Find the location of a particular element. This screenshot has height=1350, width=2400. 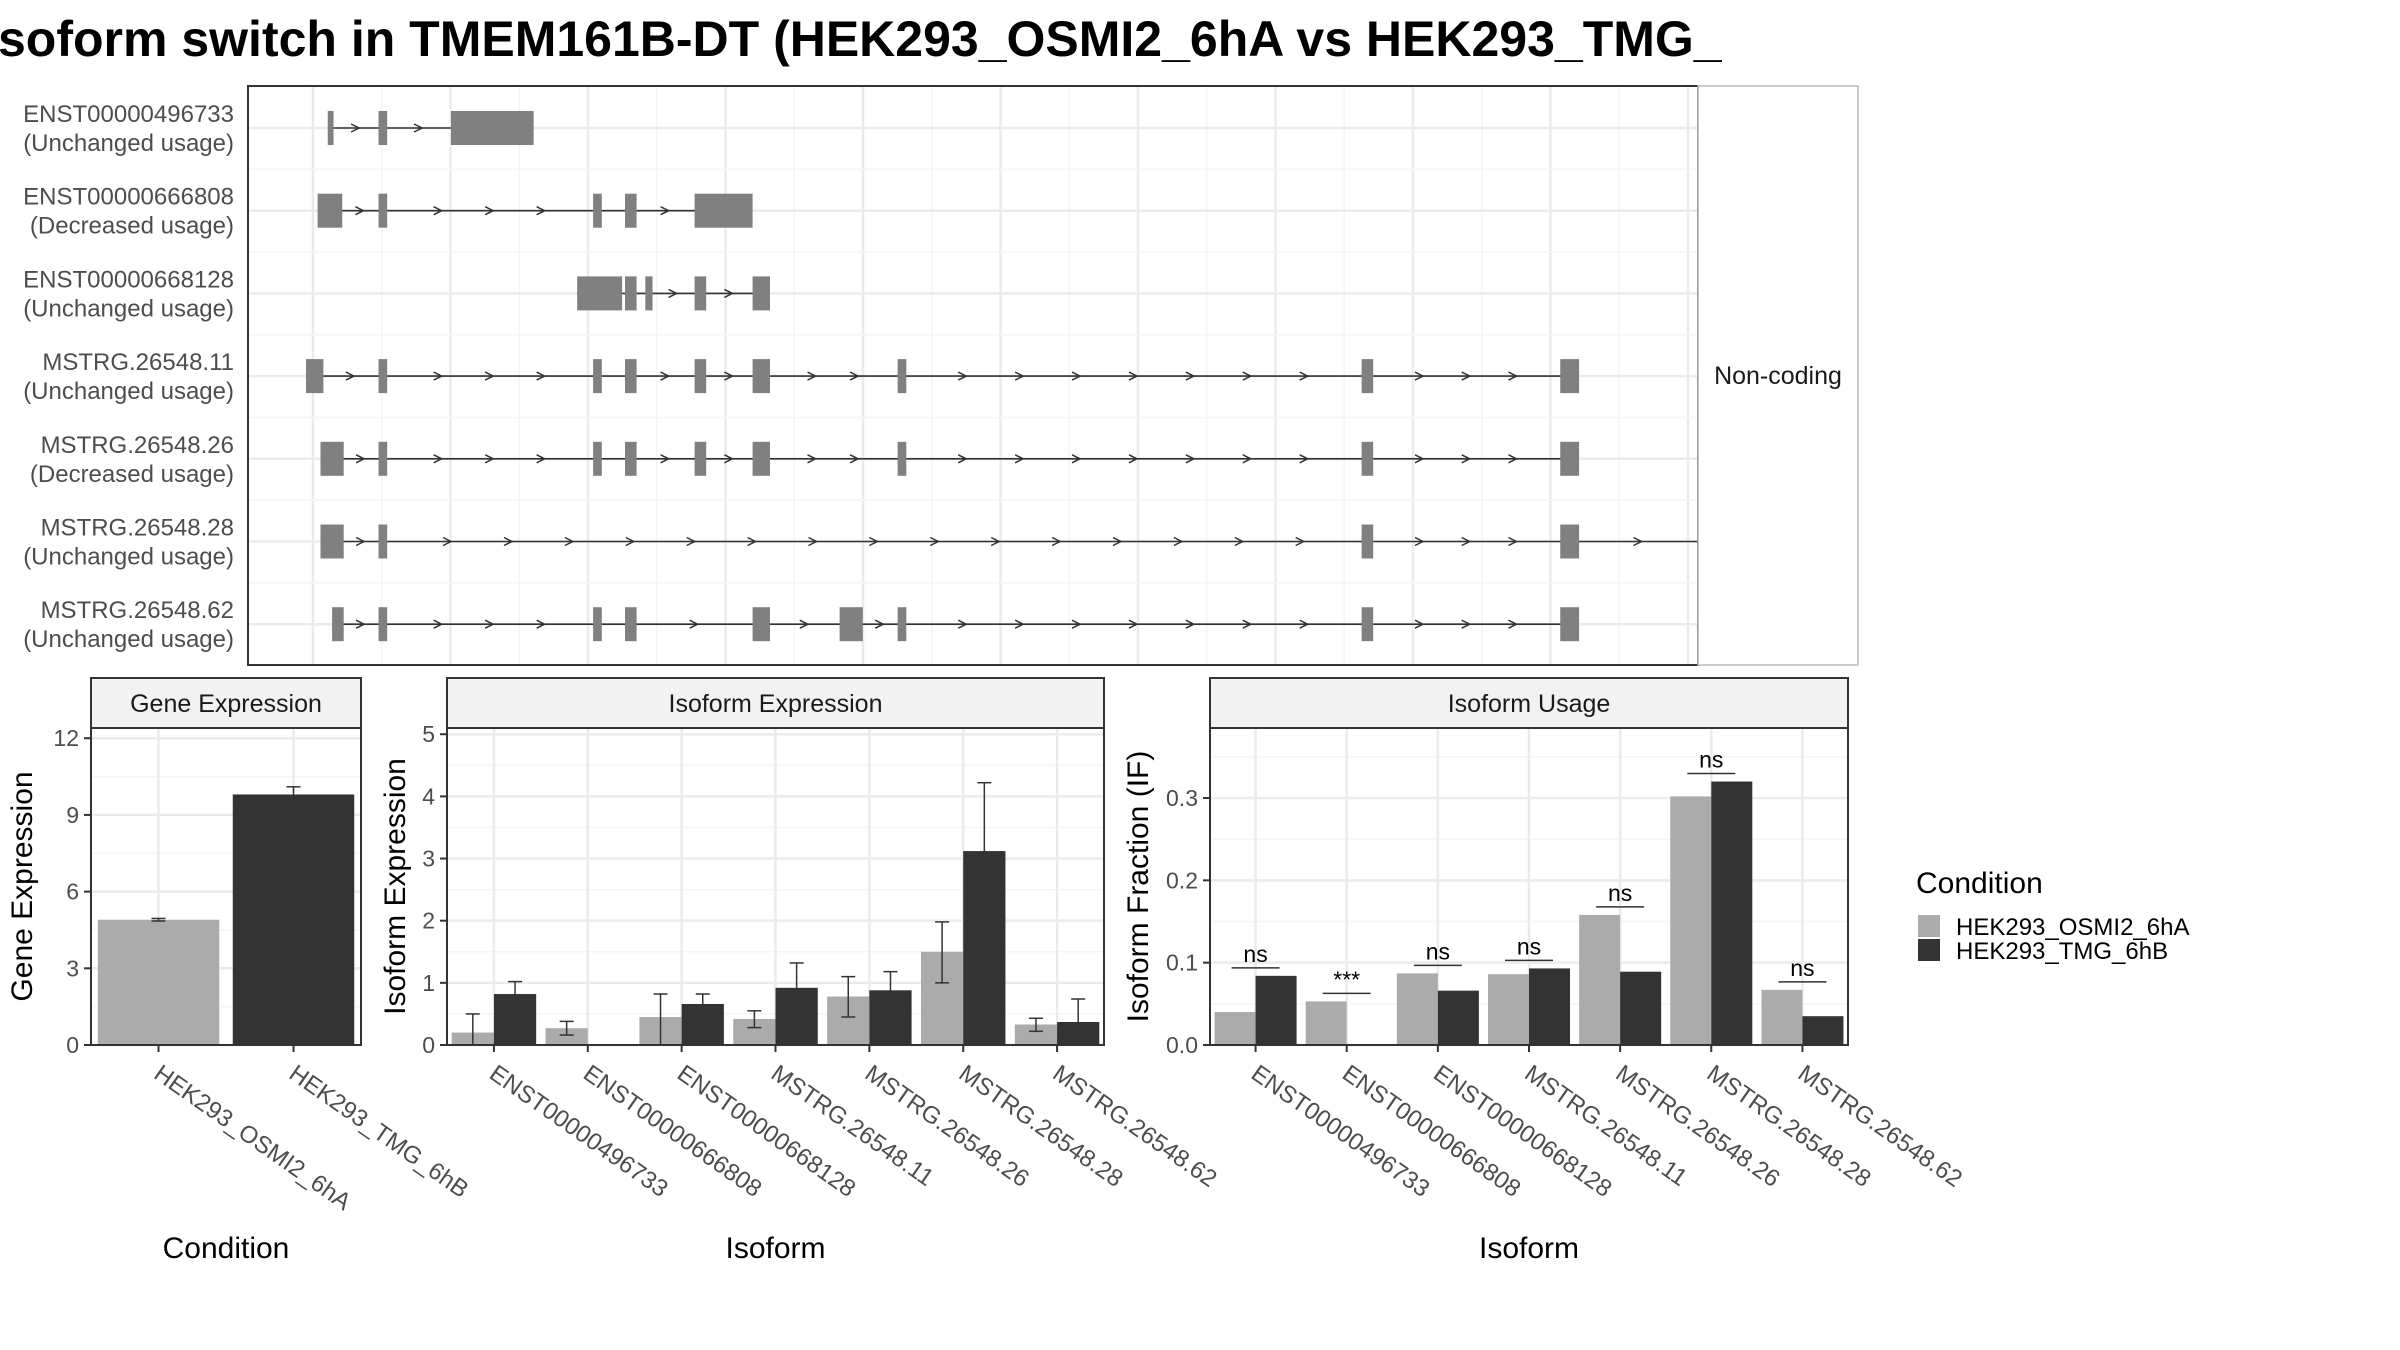

isoform-id-label: MSTRG.26548.26 is located at coordinates (137, 445).